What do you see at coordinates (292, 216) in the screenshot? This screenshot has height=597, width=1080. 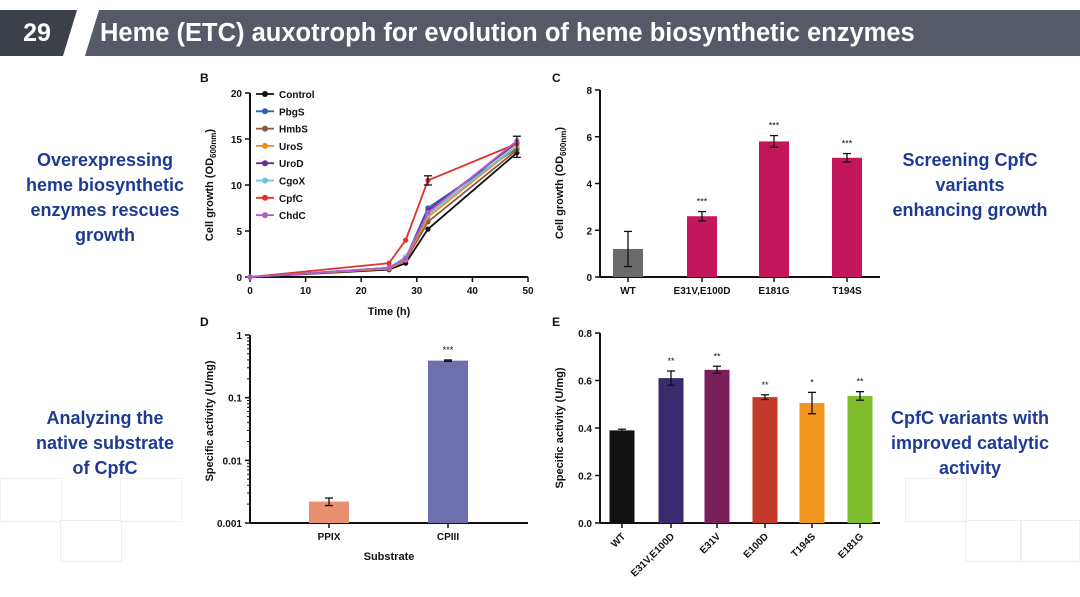 I see `legend-label: ChdC` at bounding box center [292, 216].